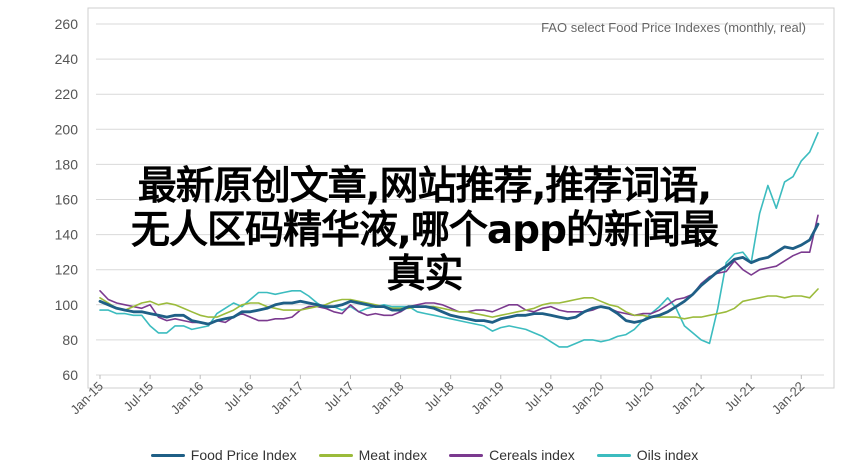 Image resolution: width=849 pixels, height=476 pixels. Describe the element at coordinates (287, 398) in the screenshot. I see `x-tick-label: Jan-17` at that location.